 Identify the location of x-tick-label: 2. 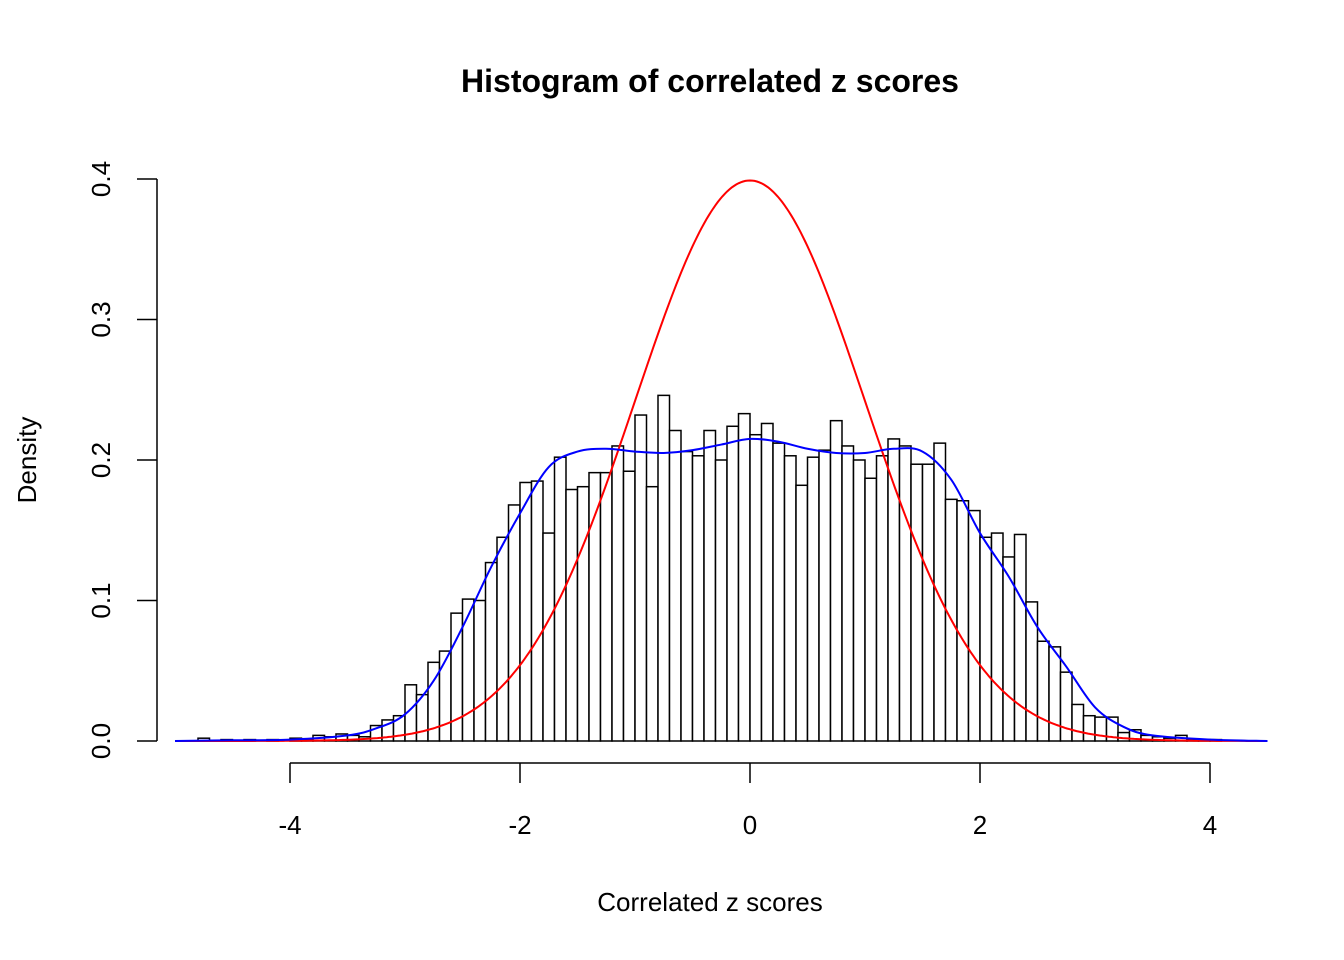
(980, 825).